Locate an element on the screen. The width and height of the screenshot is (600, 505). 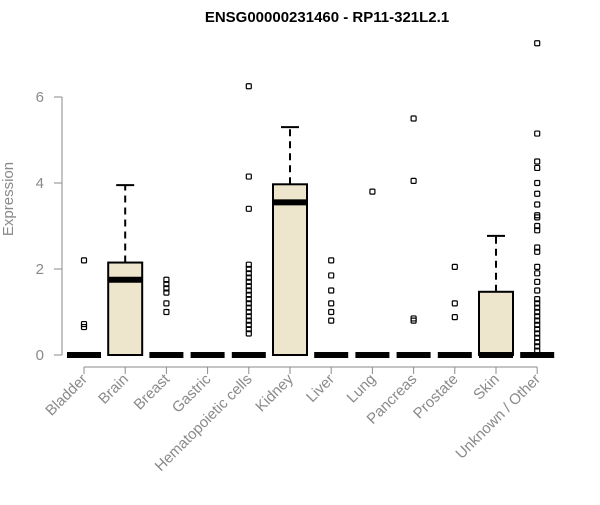
chart-title: ENSG00000231460 - RP11-321L2.1 is located at coordinates (327, 17).